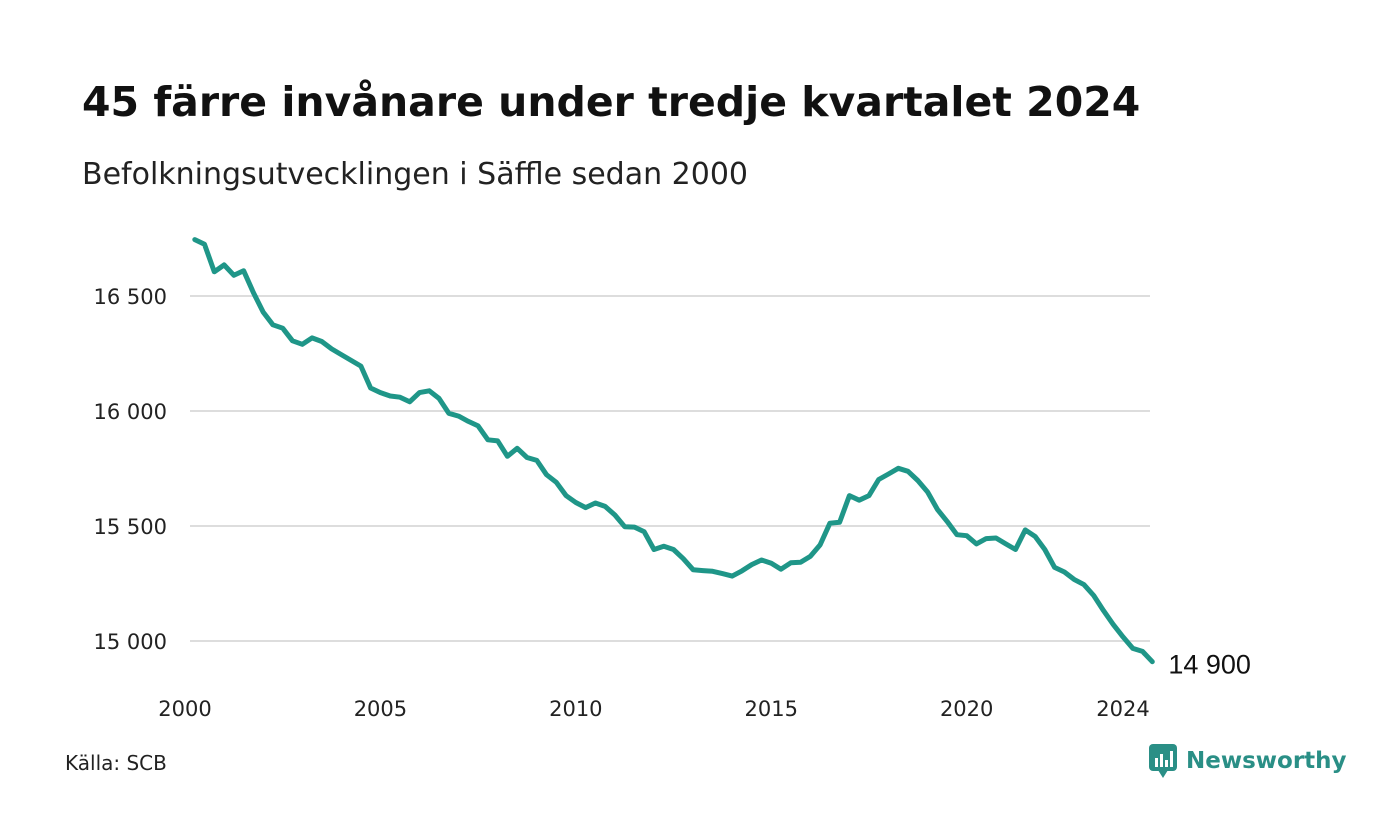 The height and width of the screenshot is (840, 1400). What do you see at coordinates (130, 412) in the screenshot?
I see `y-tick-label: 16 000` at bounding box center [130, 412].